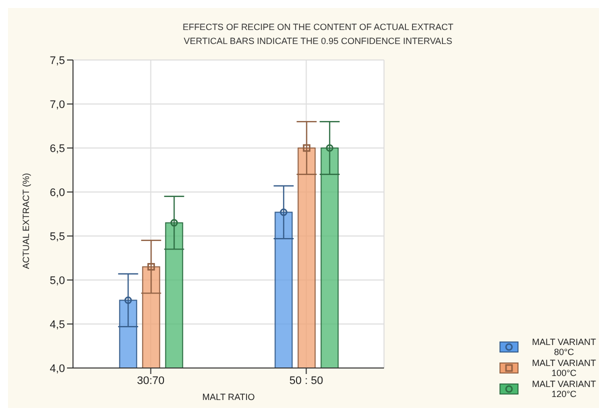 This screenshot has height=416, width=607. I want to click on y-tick-label: 5,0, so click(57, 280).